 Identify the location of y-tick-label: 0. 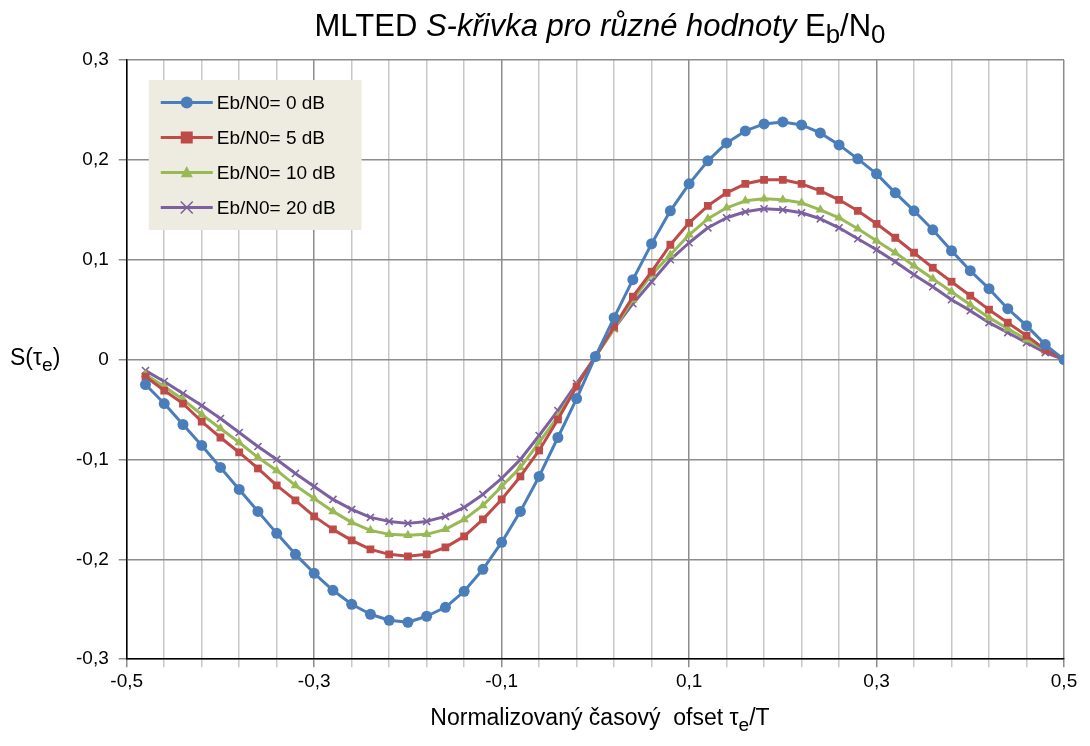
(103, 358).